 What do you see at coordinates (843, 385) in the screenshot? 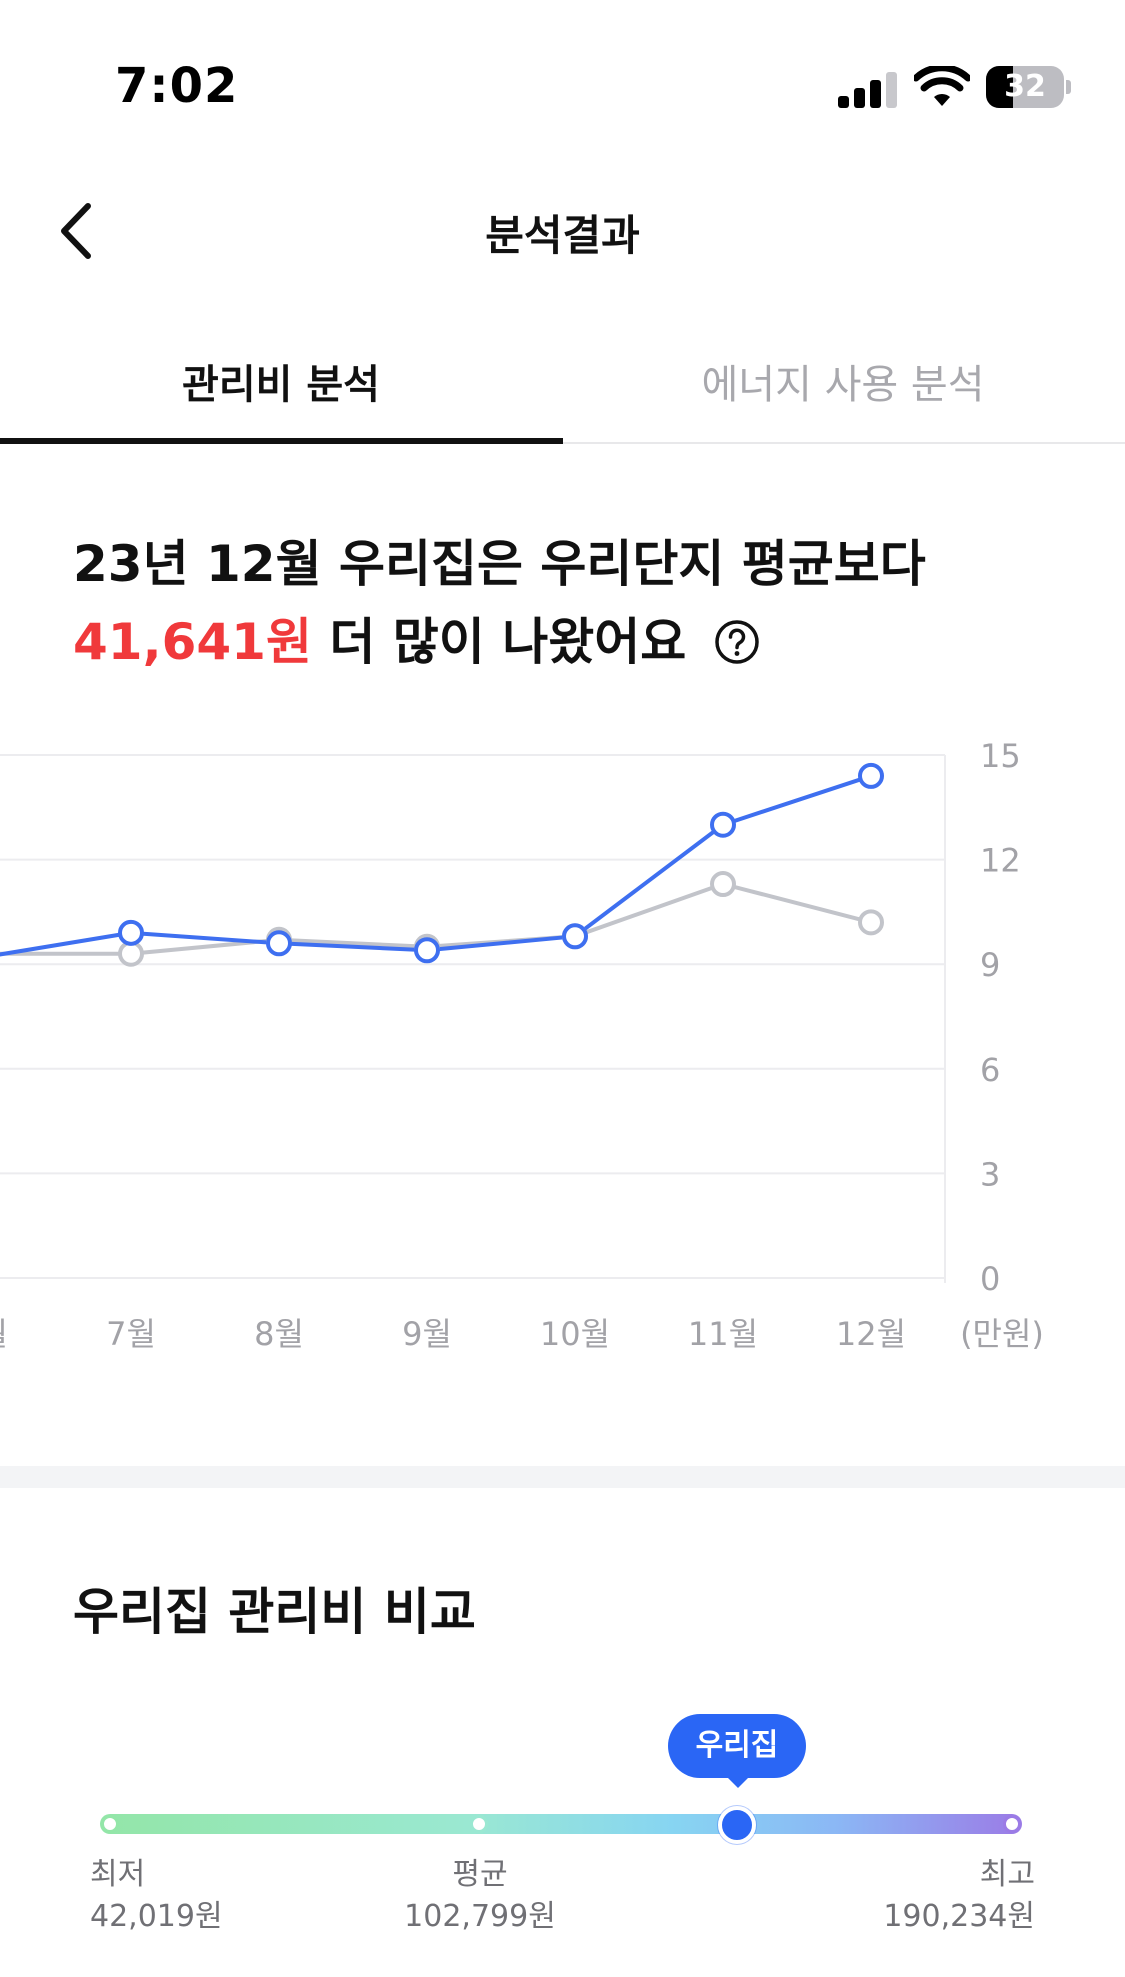
I see `tab-energy-analysis: 에너지 사용 분석` at bounding box center [843, 385].